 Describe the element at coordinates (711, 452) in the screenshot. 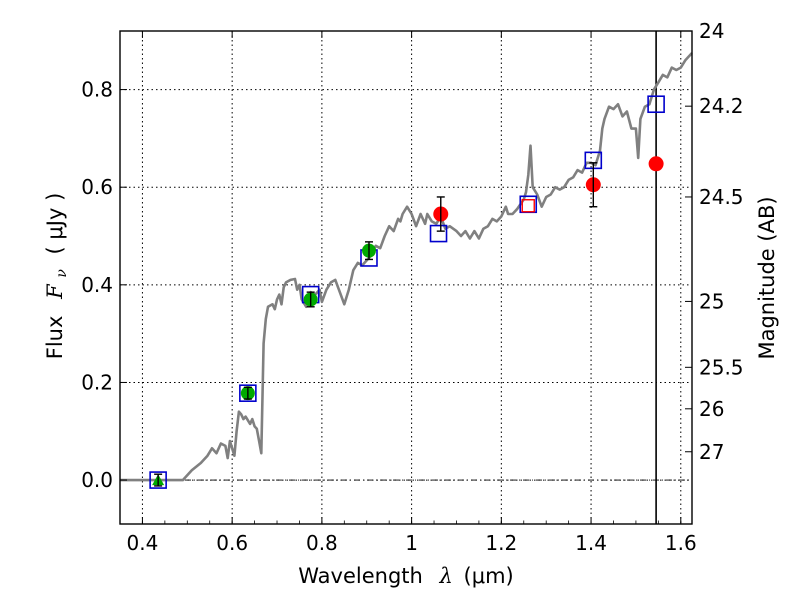

I see `magnitude-tick-label: 27` at that location.